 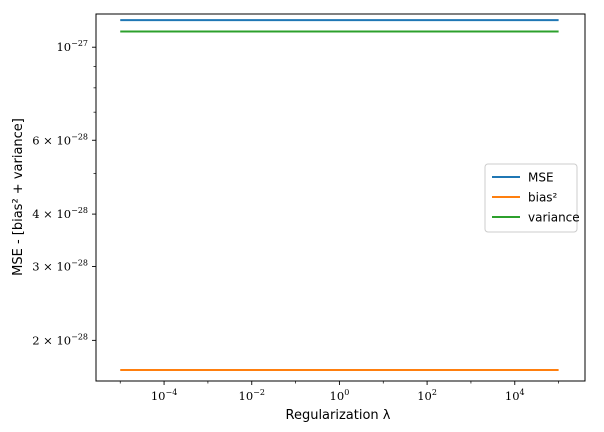 I want to click on legend-label-2: variance, so click(x=554, y=218).